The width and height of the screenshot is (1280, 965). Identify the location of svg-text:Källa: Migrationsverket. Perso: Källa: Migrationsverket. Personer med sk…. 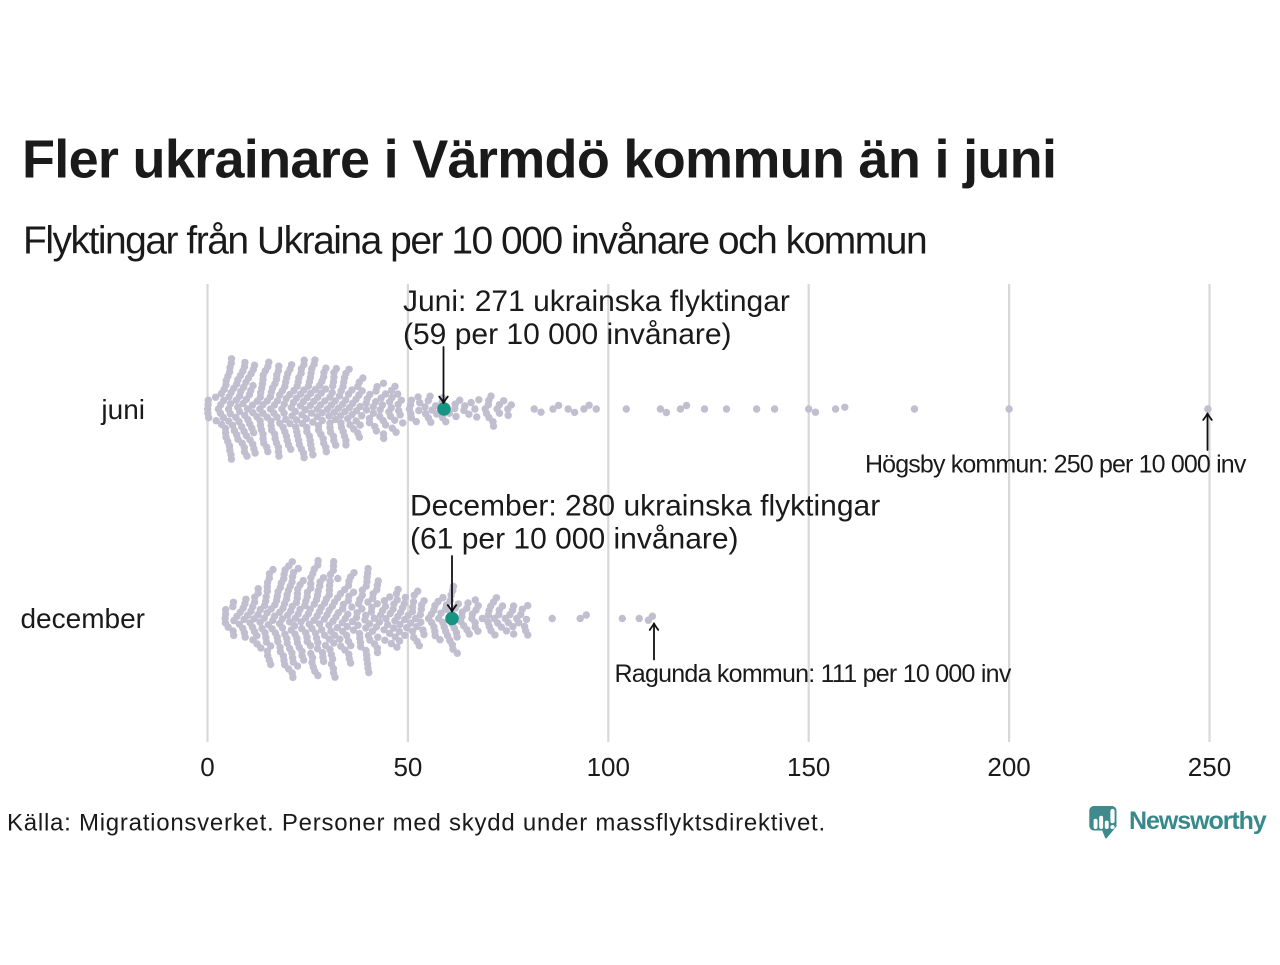
(416, 823).